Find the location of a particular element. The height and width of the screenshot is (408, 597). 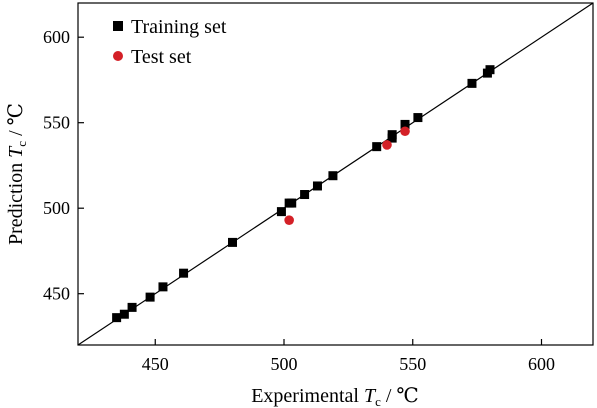

legend-label-training: Training set is located at coordinates (179, 27).